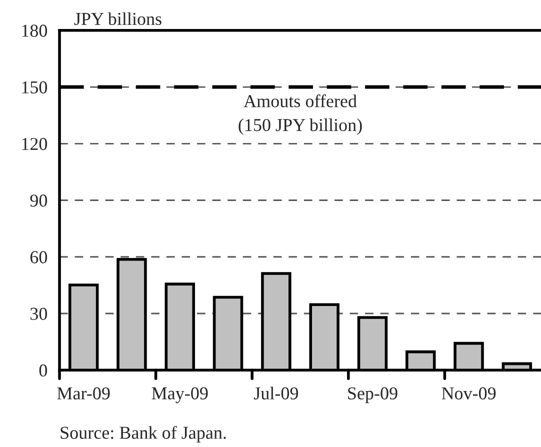 The width and height of the screenshot is (541, 447). What do you see at coordinates (83, 393) in the screenshot?
I see `x-tick-label: Mar-09` at bounding box center [83, 393].